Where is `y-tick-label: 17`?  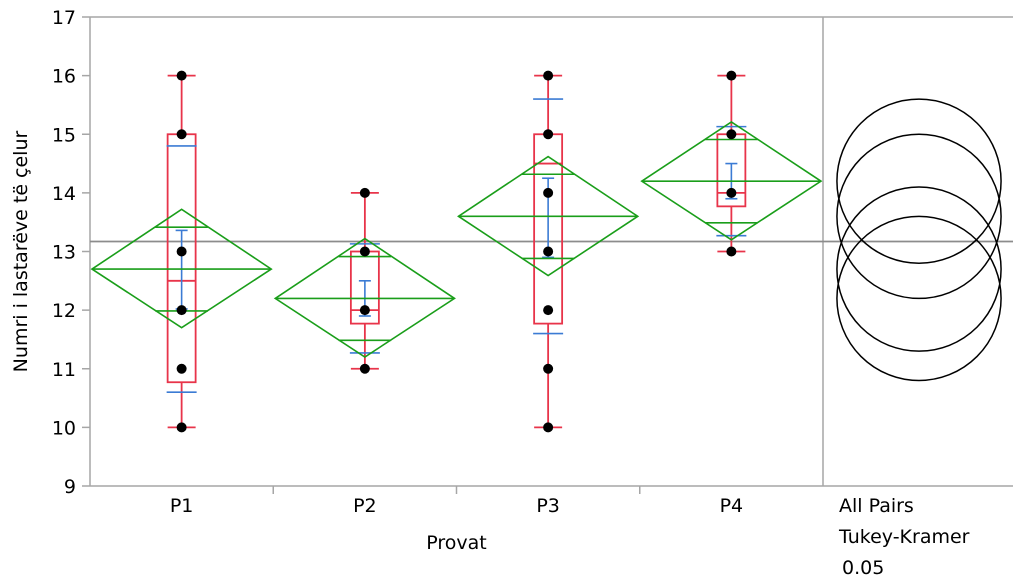
y-tick-label: 17 is located at coordinates (64, 18).